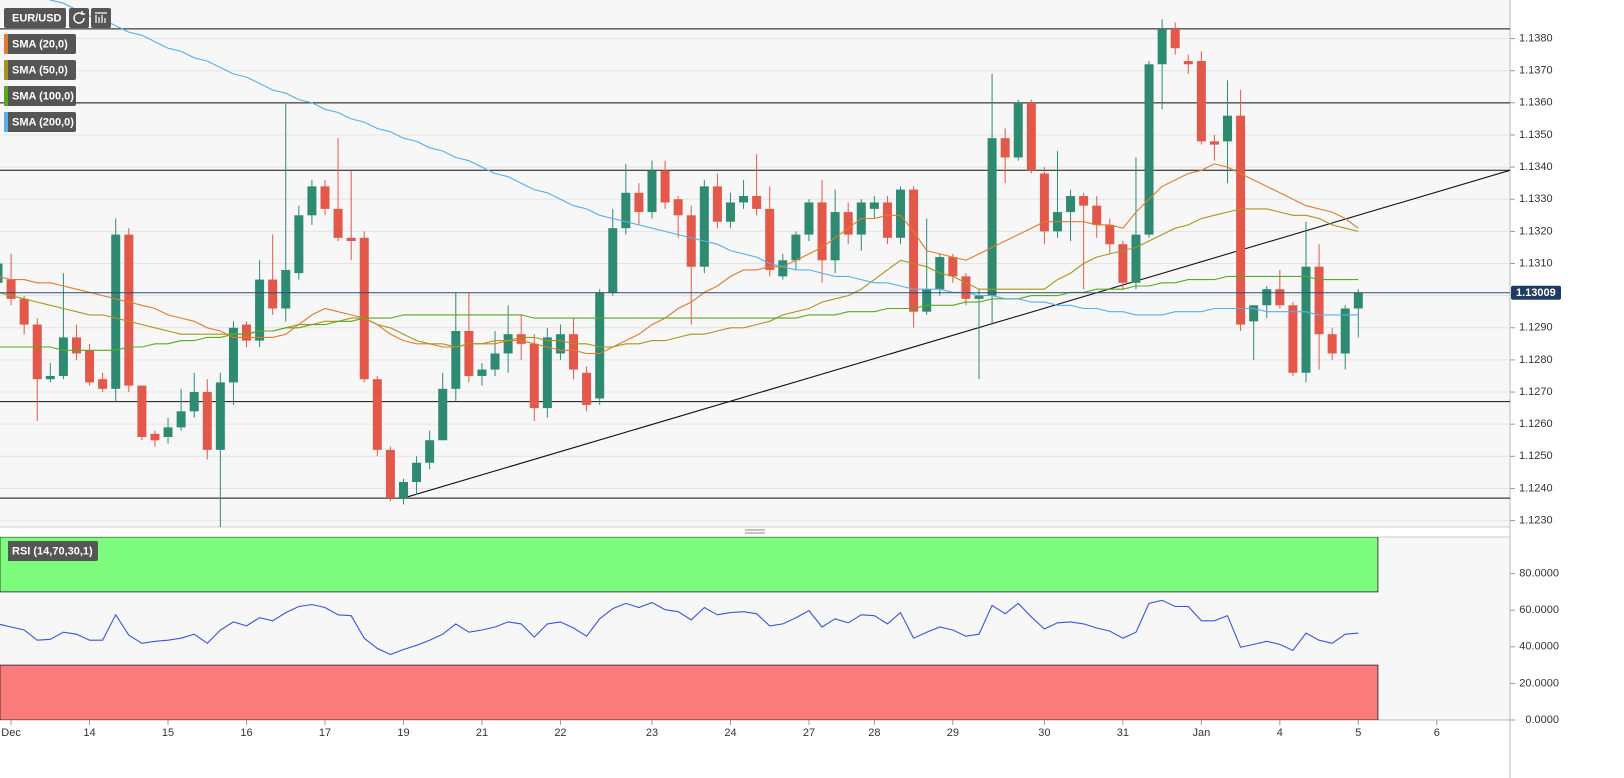 The width and height of the screenshot is (1624, 778). What do you see at coordinates (1539, 574) in the screenshot?
I see `y-tick-label: 80.0000` at bounding box center [1539, 574].